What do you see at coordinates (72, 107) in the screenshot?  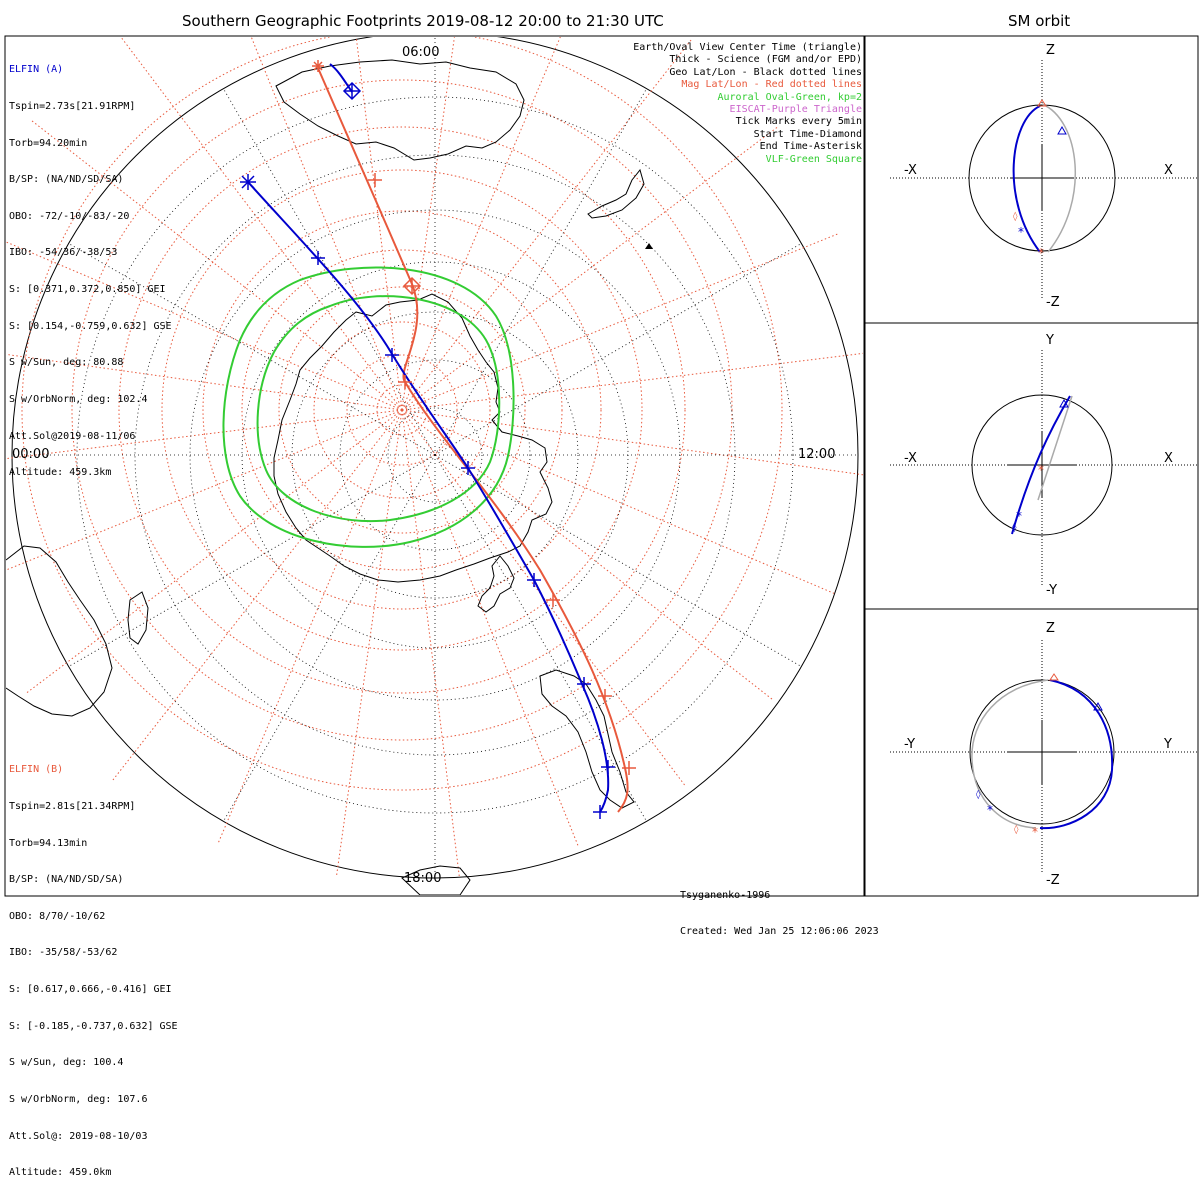 I see `elfin-a-line: Tspin=2.73s[21.91RPM]` at bounding box center [72, 107].